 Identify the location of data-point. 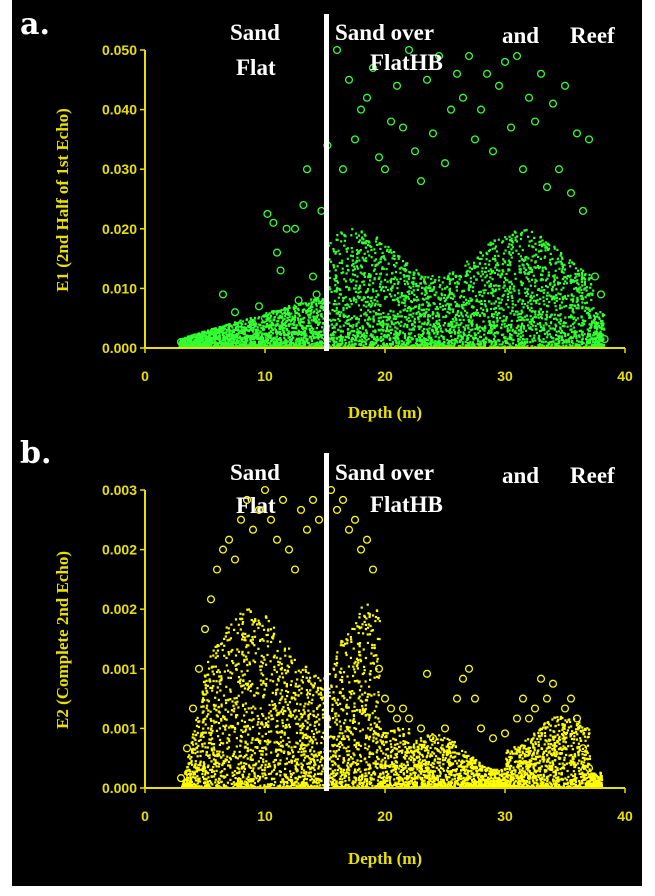
(517, 56).